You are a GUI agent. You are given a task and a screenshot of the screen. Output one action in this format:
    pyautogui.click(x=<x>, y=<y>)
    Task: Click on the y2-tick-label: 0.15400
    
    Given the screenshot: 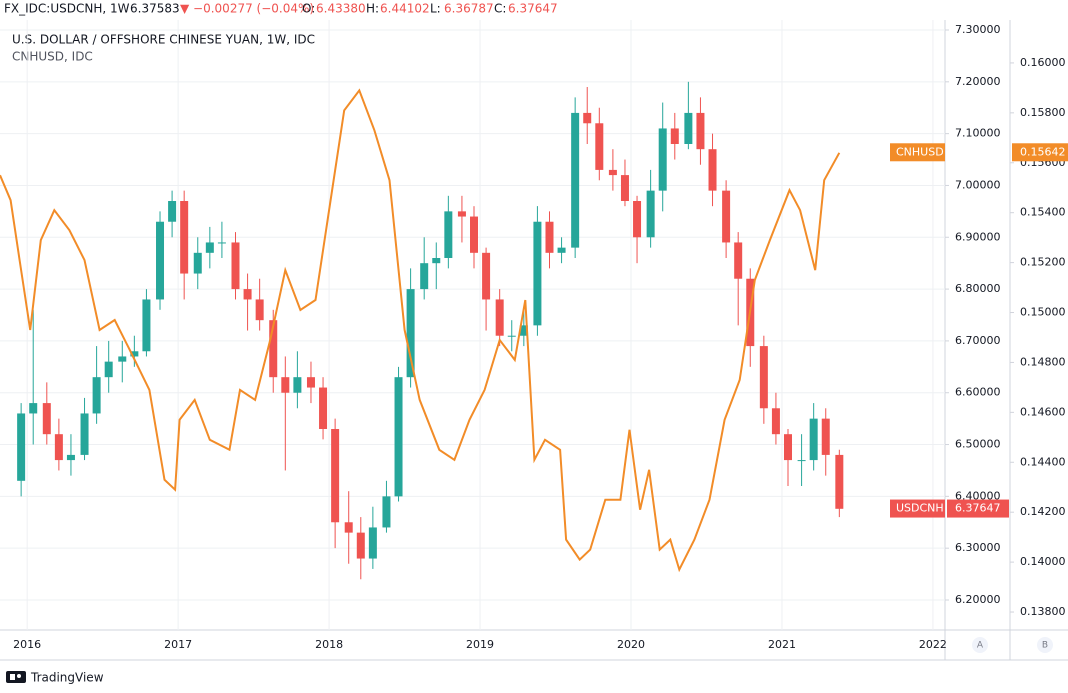 What is the action you would take?
    pyautogui.click(x=1043, y=212)
    